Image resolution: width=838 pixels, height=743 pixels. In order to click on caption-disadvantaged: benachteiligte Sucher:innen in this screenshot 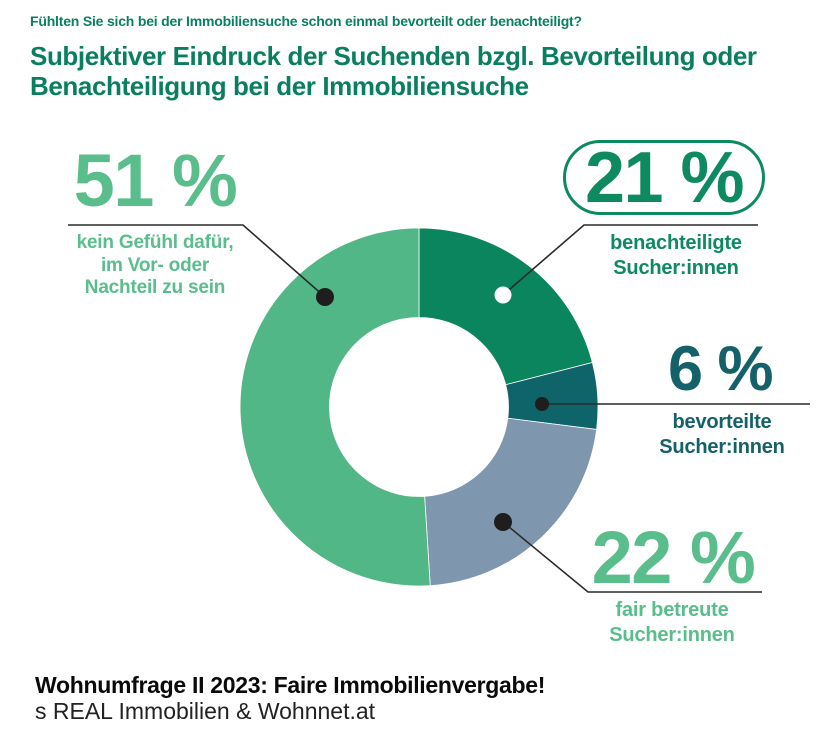, I will do `click(676, 255)`.